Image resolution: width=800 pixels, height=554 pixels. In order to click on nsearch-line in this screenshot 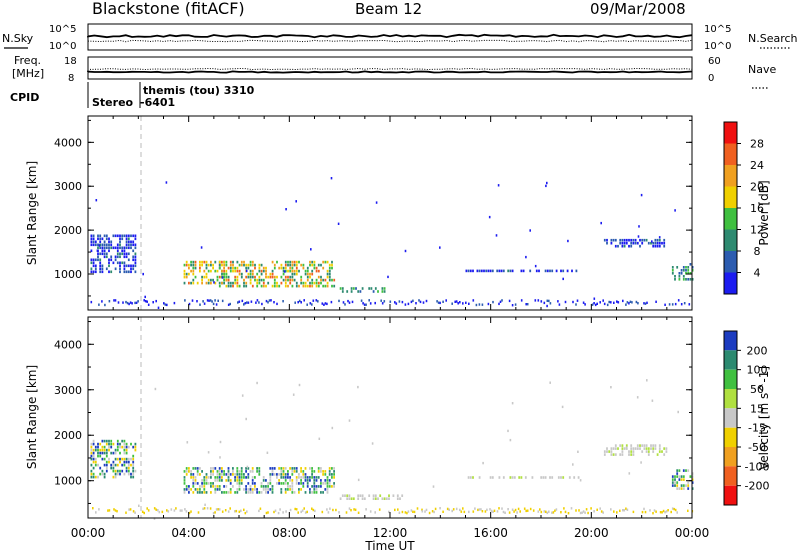, I will do `click(390, 41)`.